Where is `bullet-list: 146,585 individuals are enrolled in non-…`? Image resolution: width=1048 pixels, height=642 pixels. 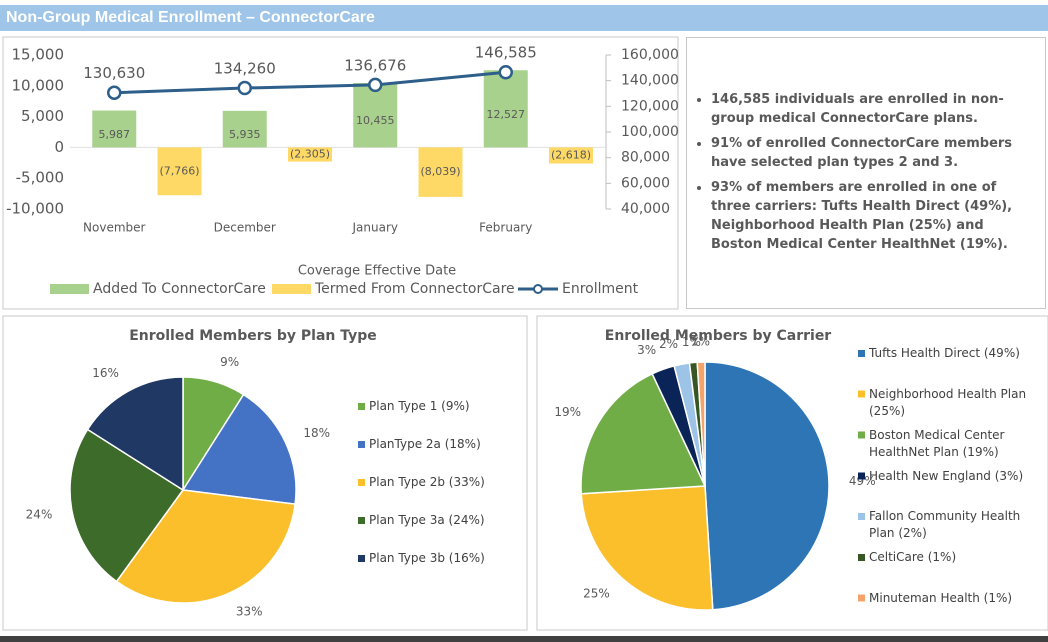
bullet-list: 146,585 individuals are enrolled in non-… is located at coordinates (864, 172).